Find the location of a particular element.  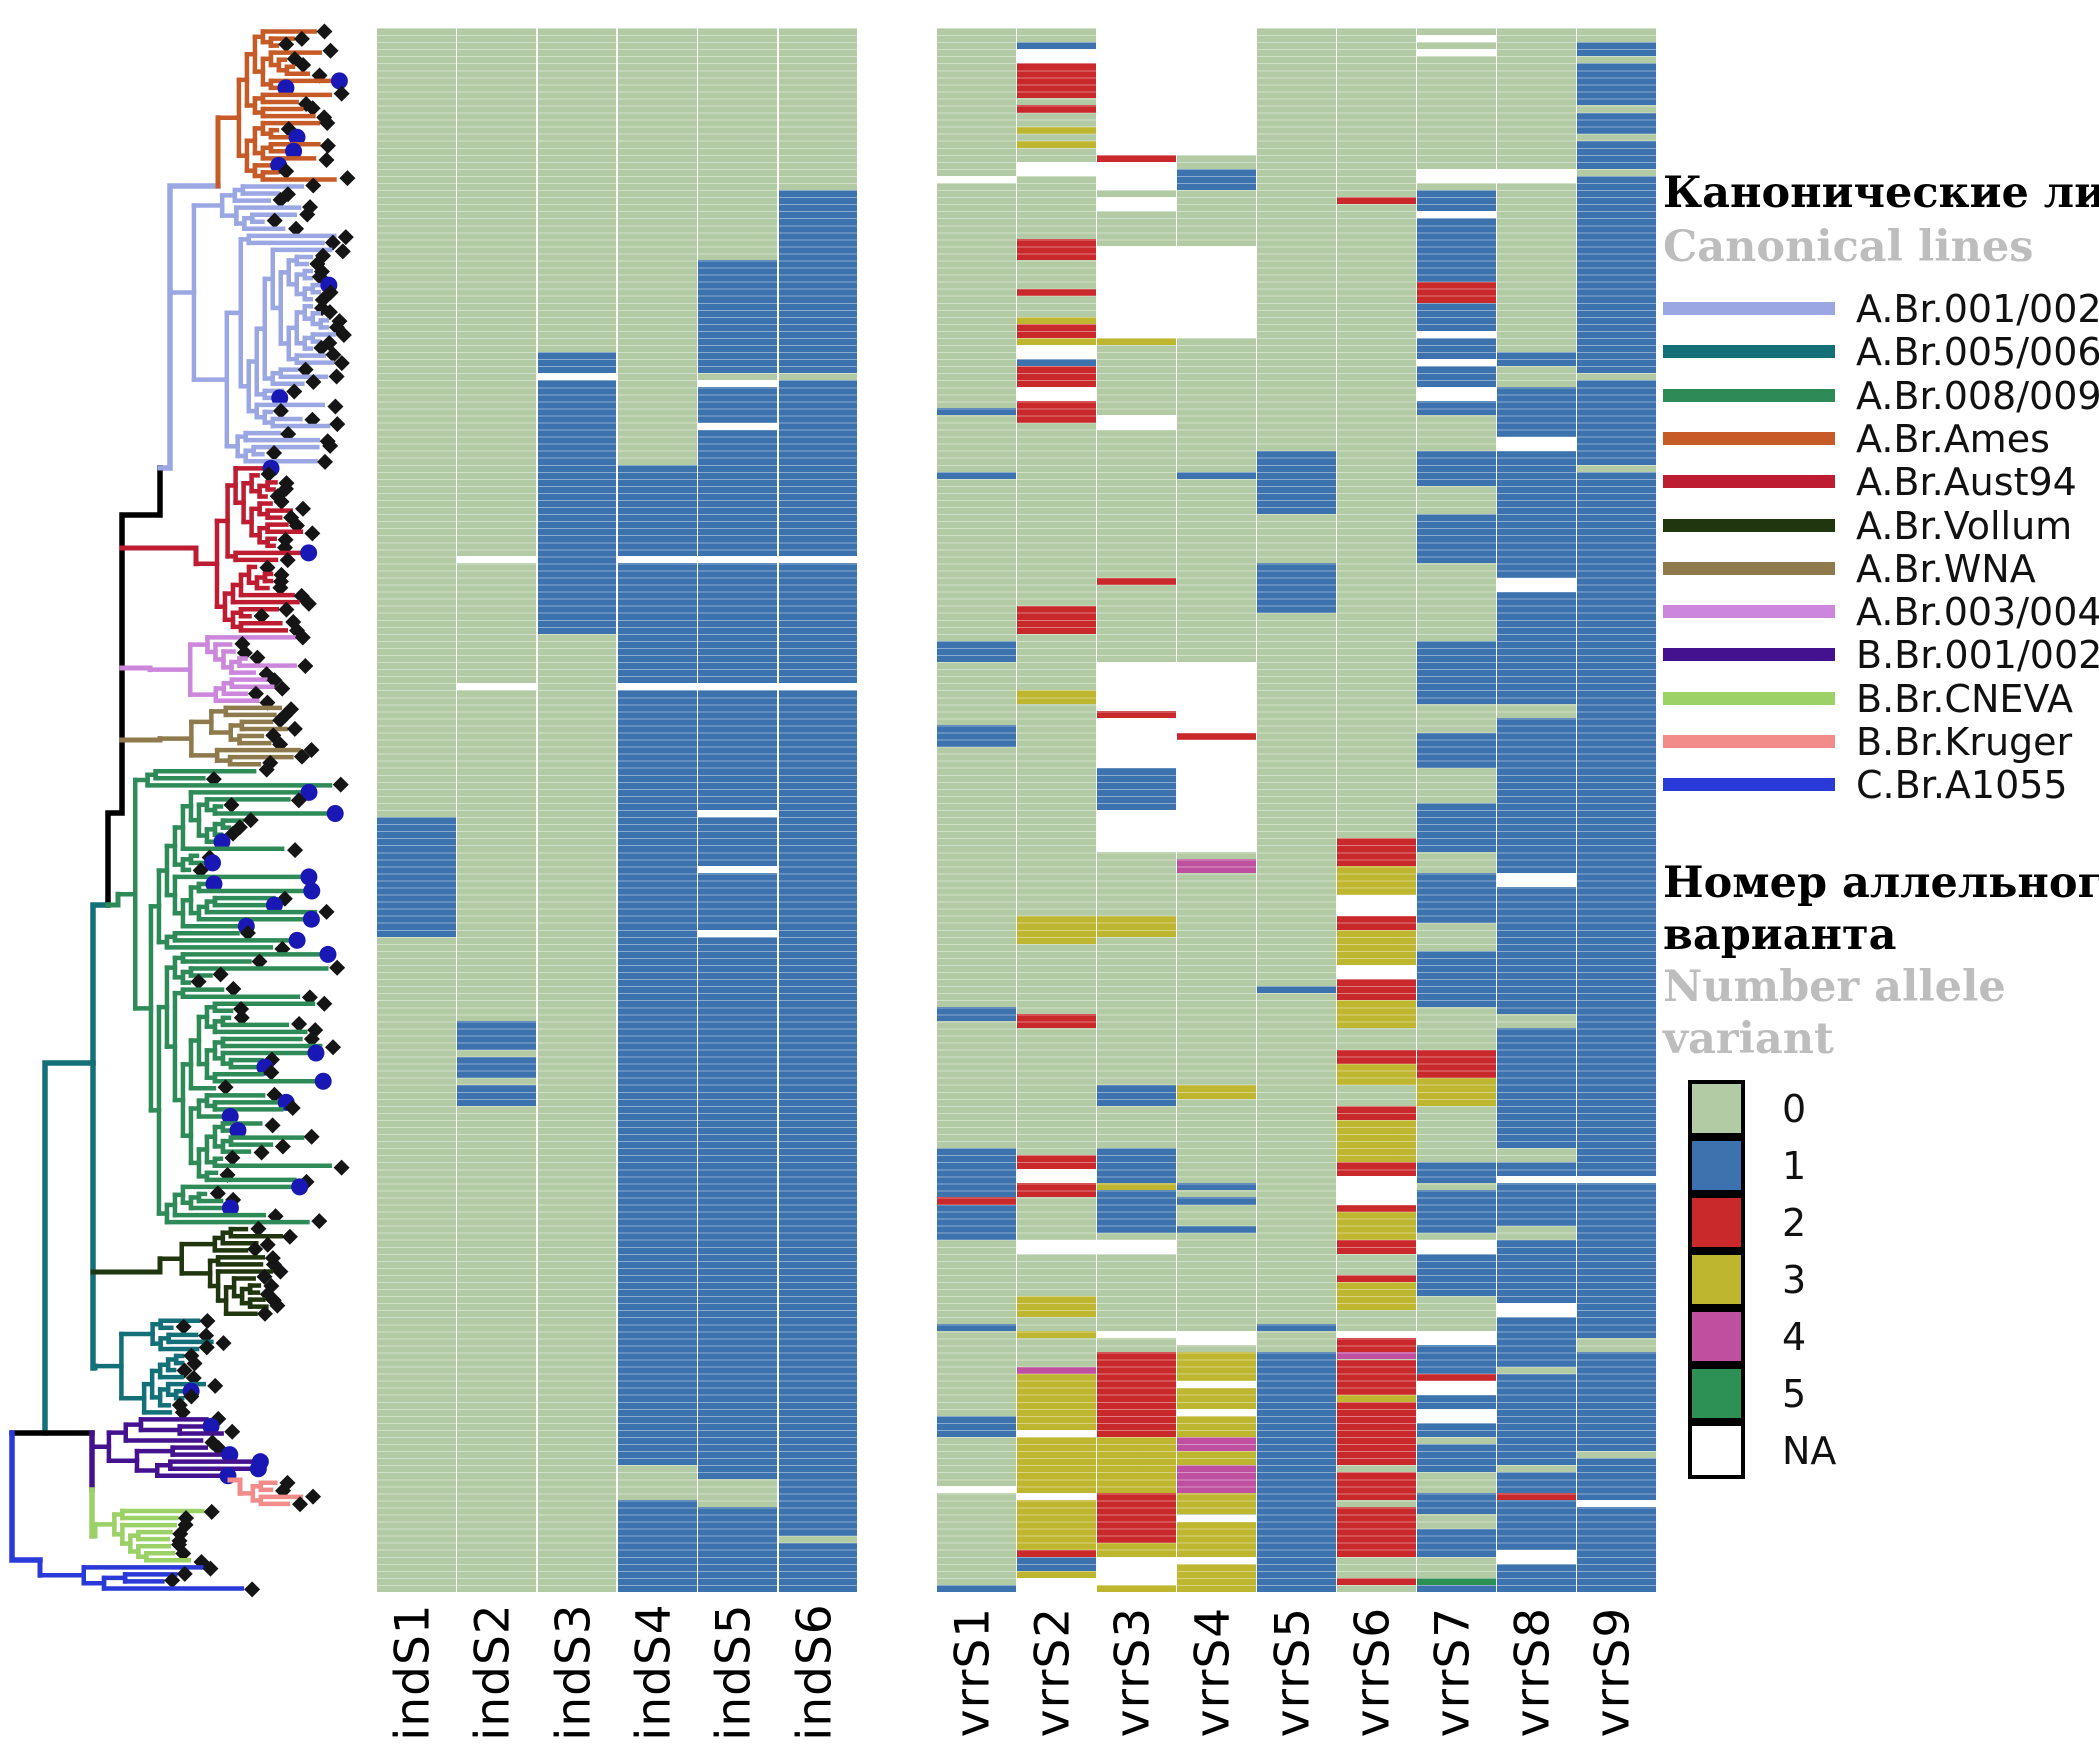

legend-line-swatch-A.Br.Ames is located at coordinates (1749, 438).